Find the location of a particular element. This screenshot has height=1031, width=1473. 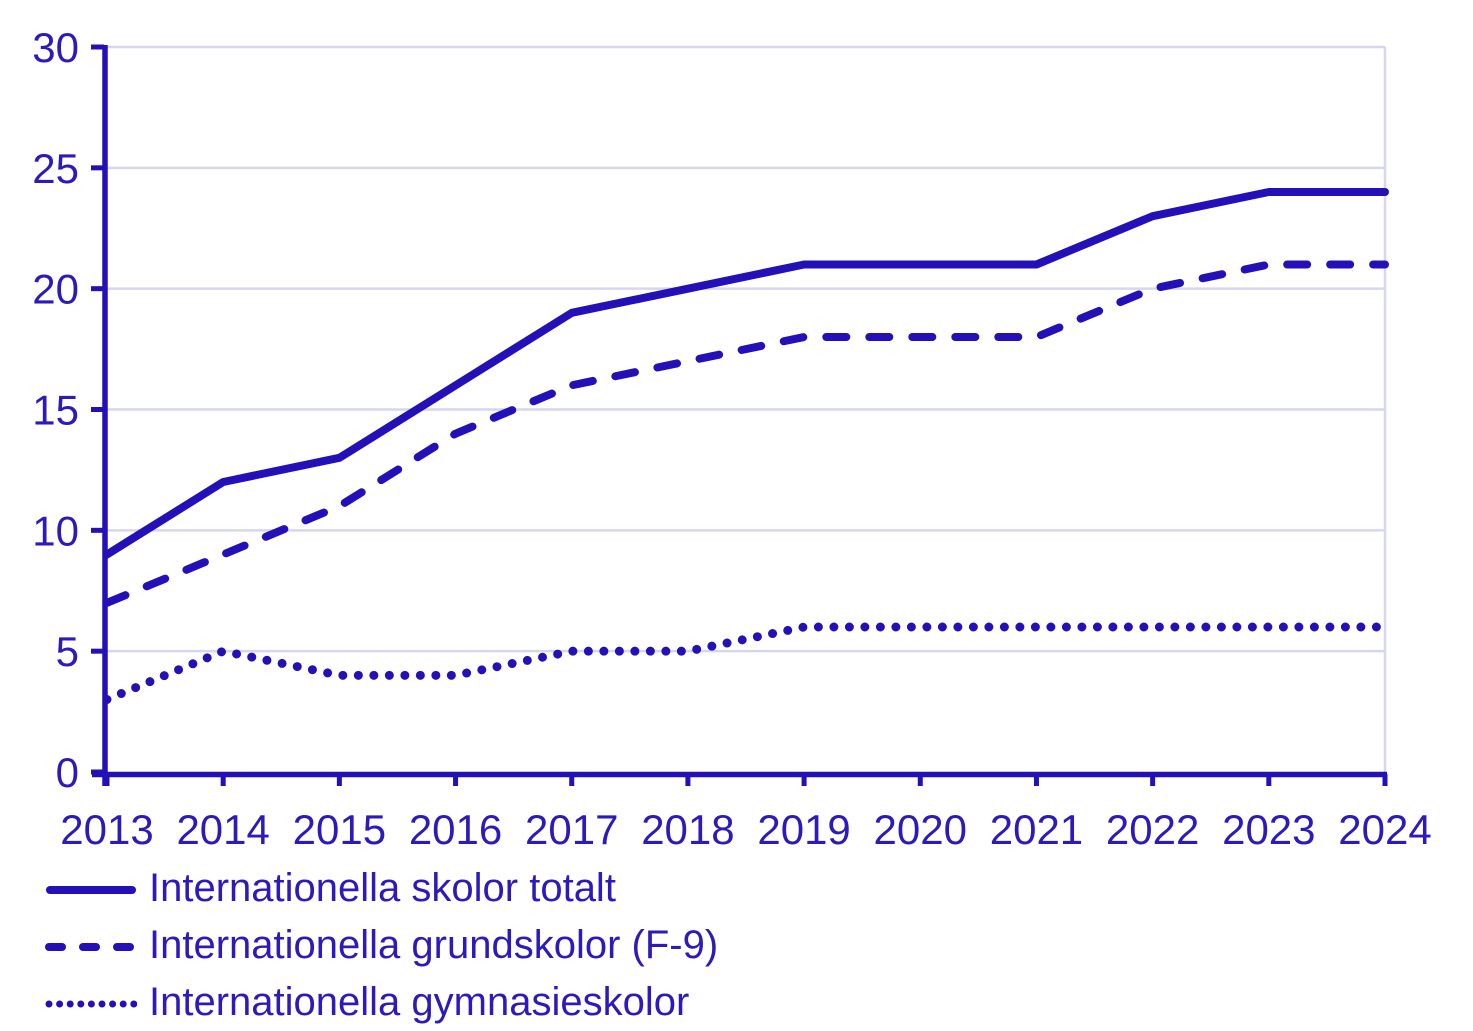

x-tick-label: 2013 is located at coordinates (106, 829).